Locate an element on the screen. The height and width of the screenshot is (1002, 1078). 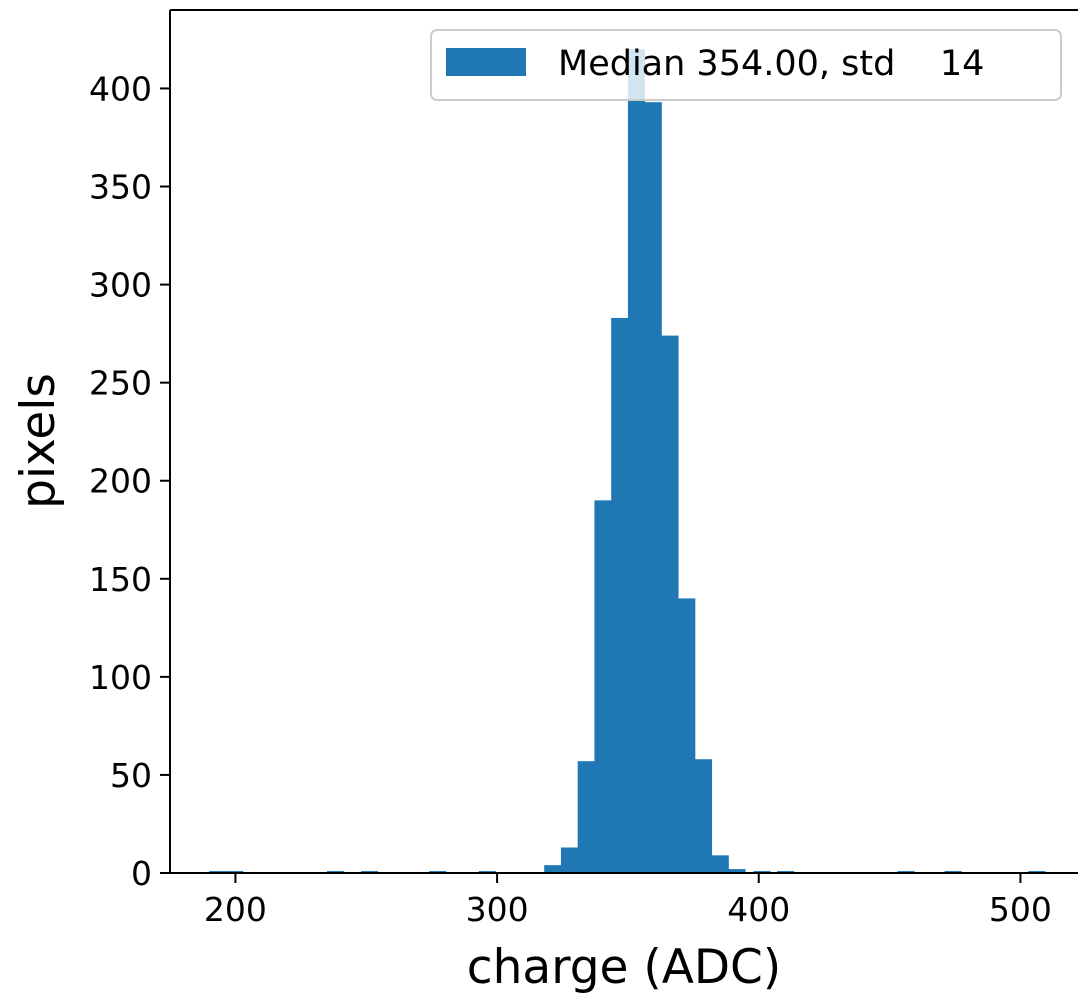
y-tick-label: 300 is located at coordinates (120, 285).